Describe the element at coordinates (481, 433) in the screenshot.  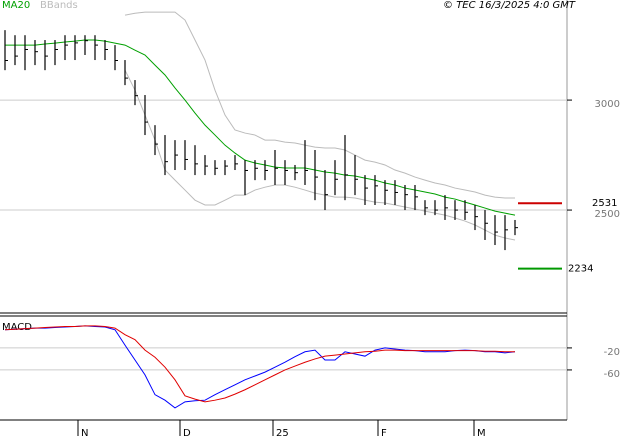
I see `x-tick-label: M` at that location.